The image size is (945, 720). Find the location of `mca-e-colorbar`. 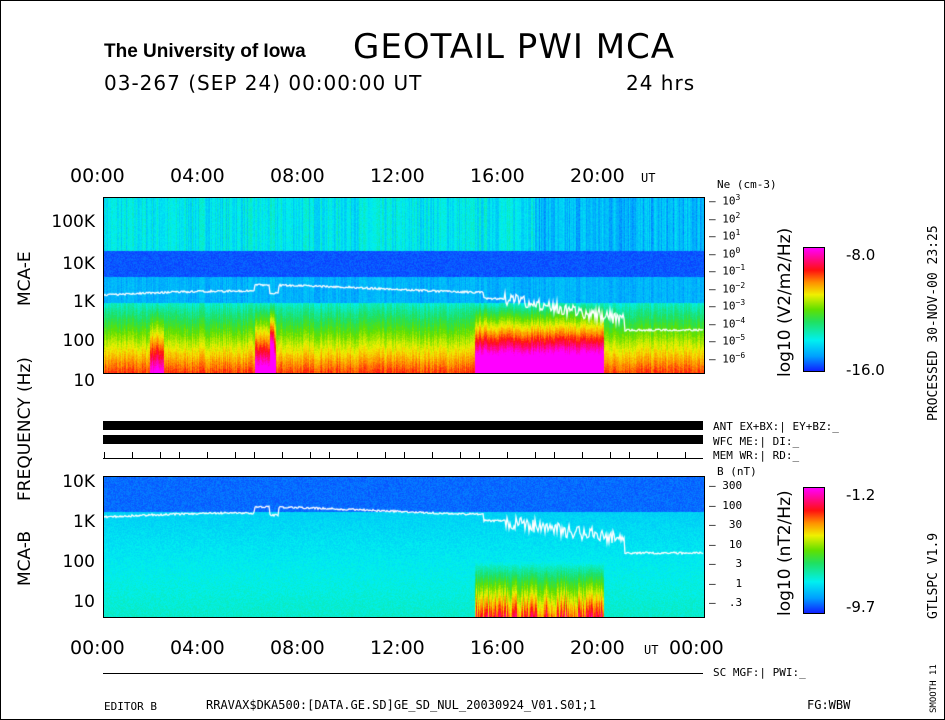

mca-e-colorbar is located at coordinates (814, 309).